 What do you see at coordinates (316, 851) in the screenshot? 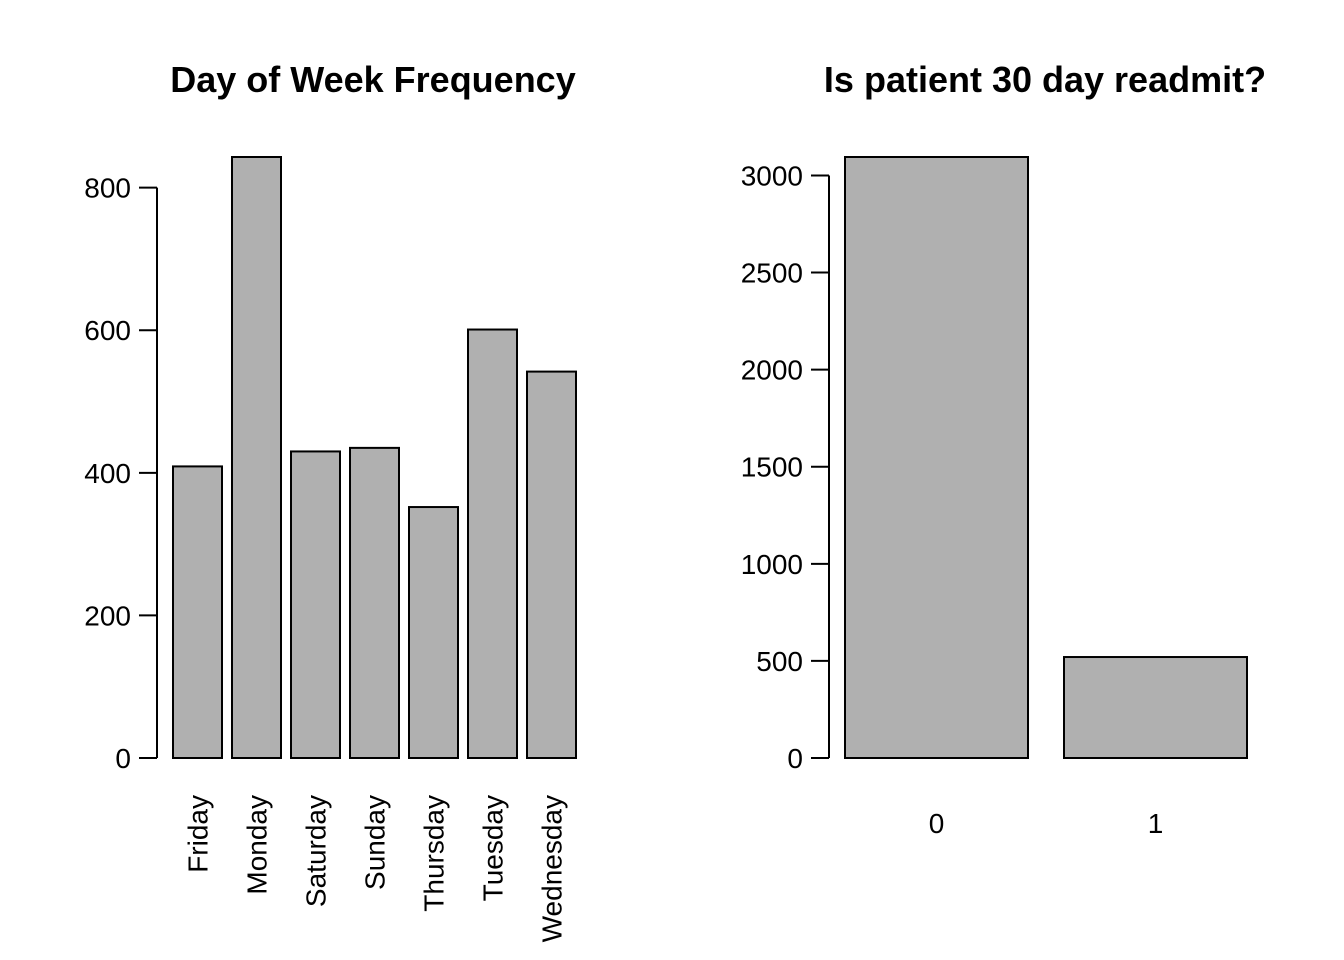
I see `x-tick-label: Saturday` at bounding box center [316, 851].